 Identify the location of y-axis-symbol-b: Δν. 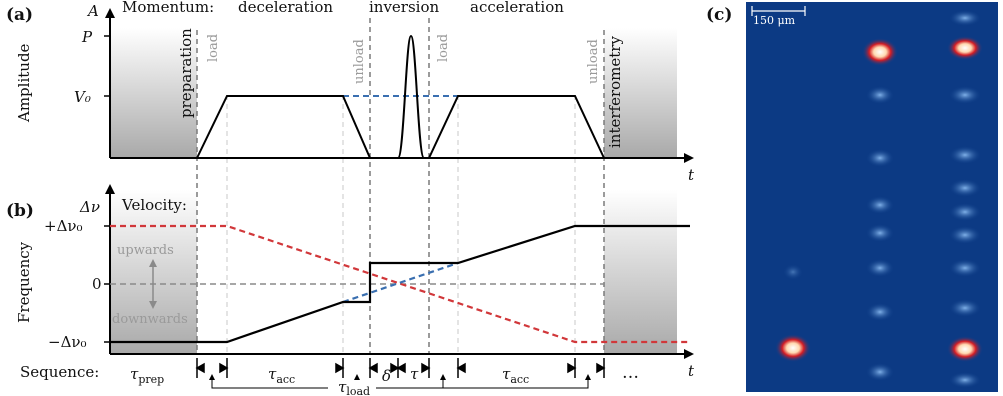
(89, 207).